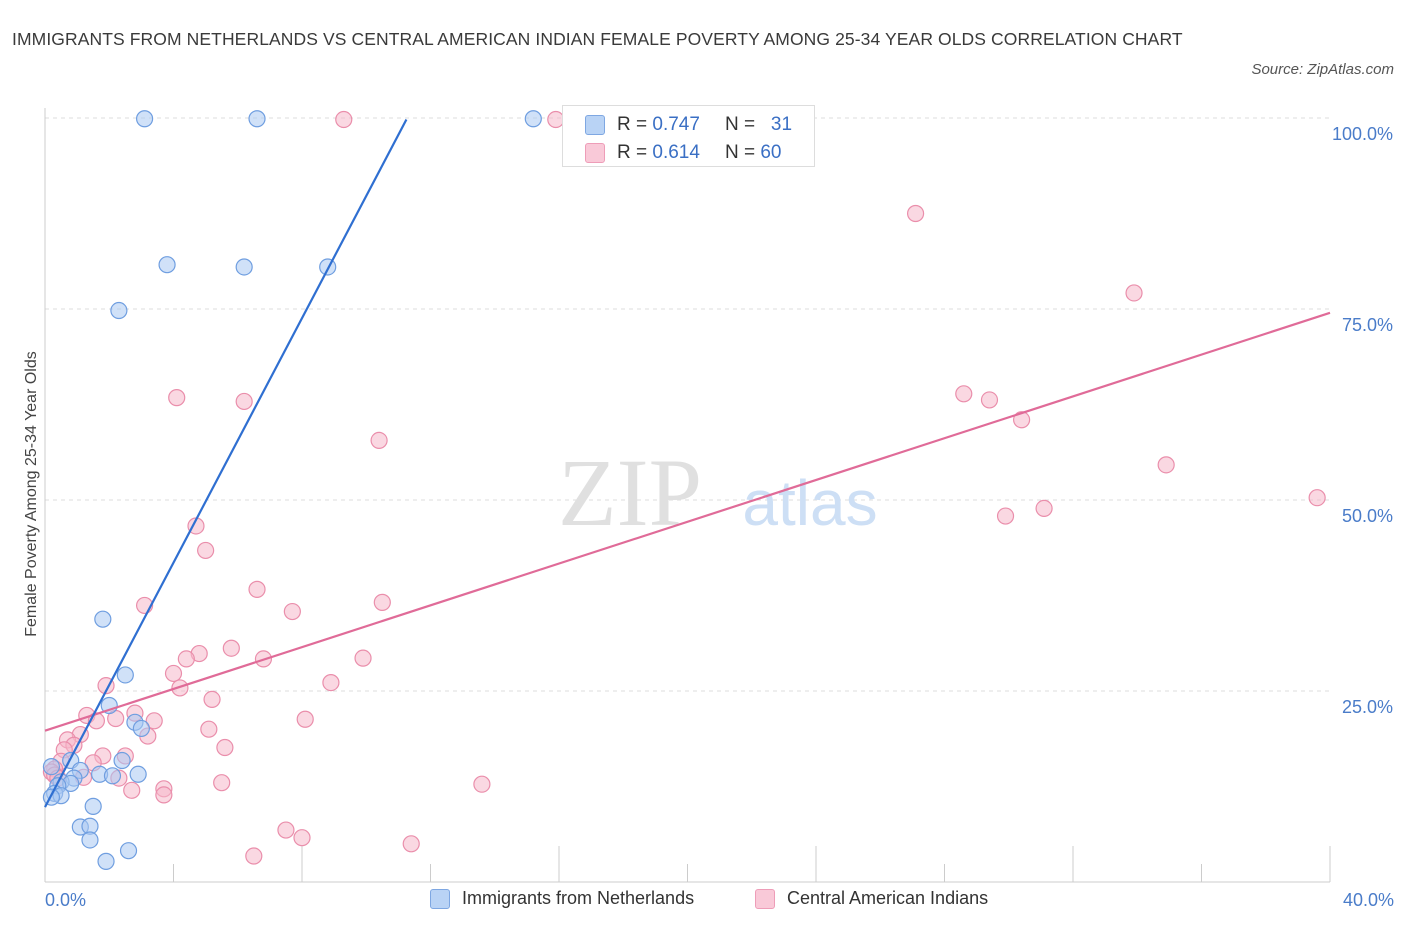 The width and height of the screenshot is (1406, 930). I want to click on y-tick-labels: 25.0% 50.0% 75.0% 100.0%, so click(1362, 420).